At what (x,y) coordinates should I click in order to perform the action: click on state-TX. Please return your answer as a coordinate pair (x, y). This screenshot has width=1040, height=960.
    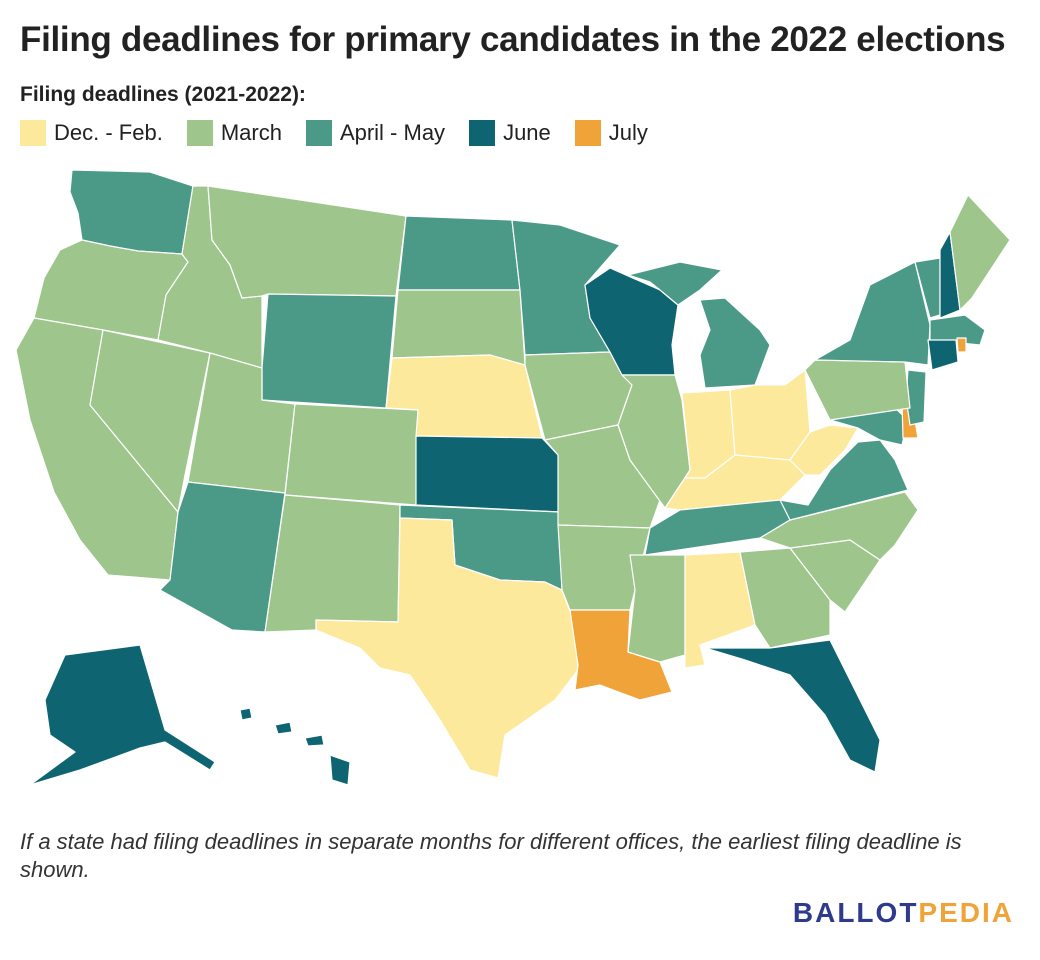
    Looking at the image, I should click on (447, 648).